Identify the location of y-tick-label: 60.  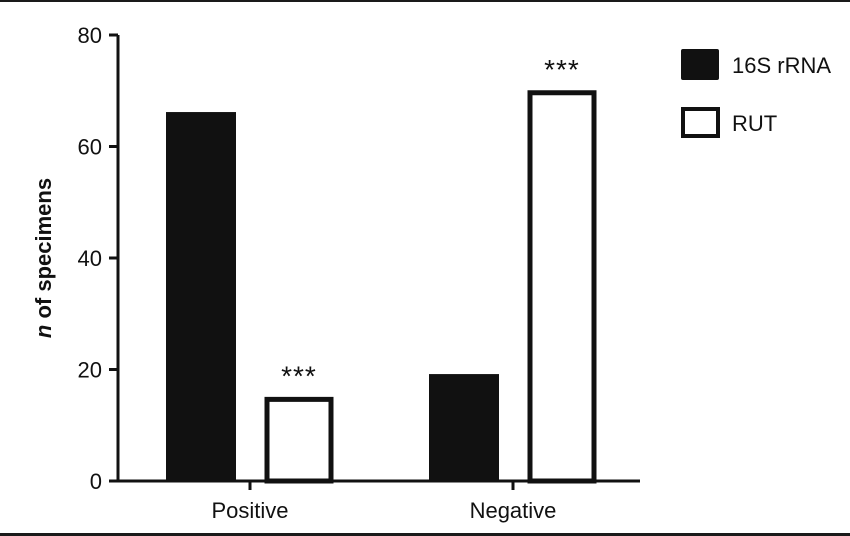
(90, 147).